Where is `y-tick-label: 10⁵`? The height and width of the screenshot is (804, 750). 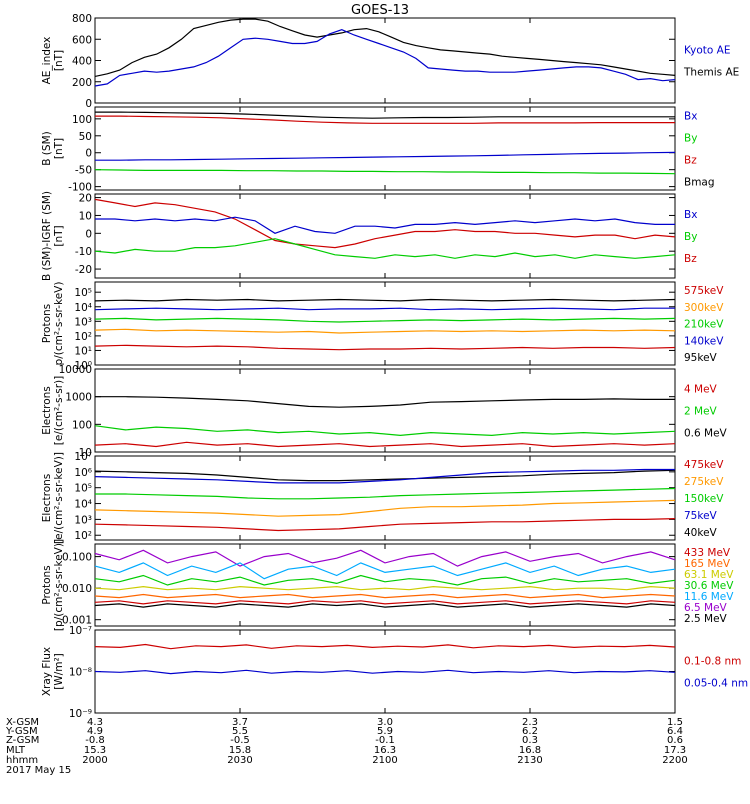 y-tick-label: 10⁵ is located at coordinates (83, 293).